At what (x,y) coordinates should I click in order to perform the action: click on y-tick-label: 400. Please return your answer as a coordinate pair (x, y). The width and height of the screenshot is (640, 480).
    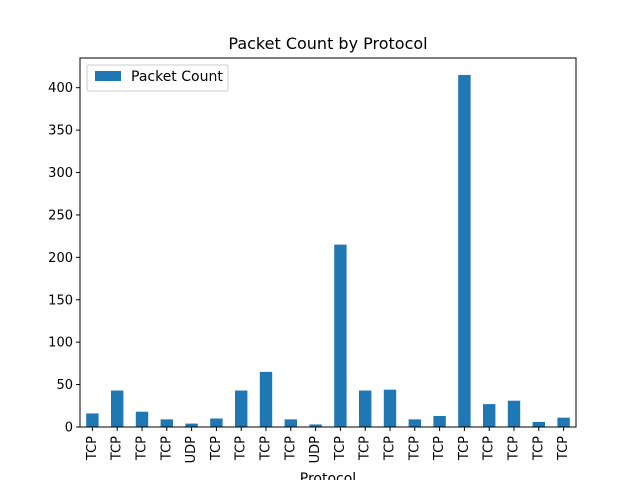
    Looking at the image, I should click on (60, 88).